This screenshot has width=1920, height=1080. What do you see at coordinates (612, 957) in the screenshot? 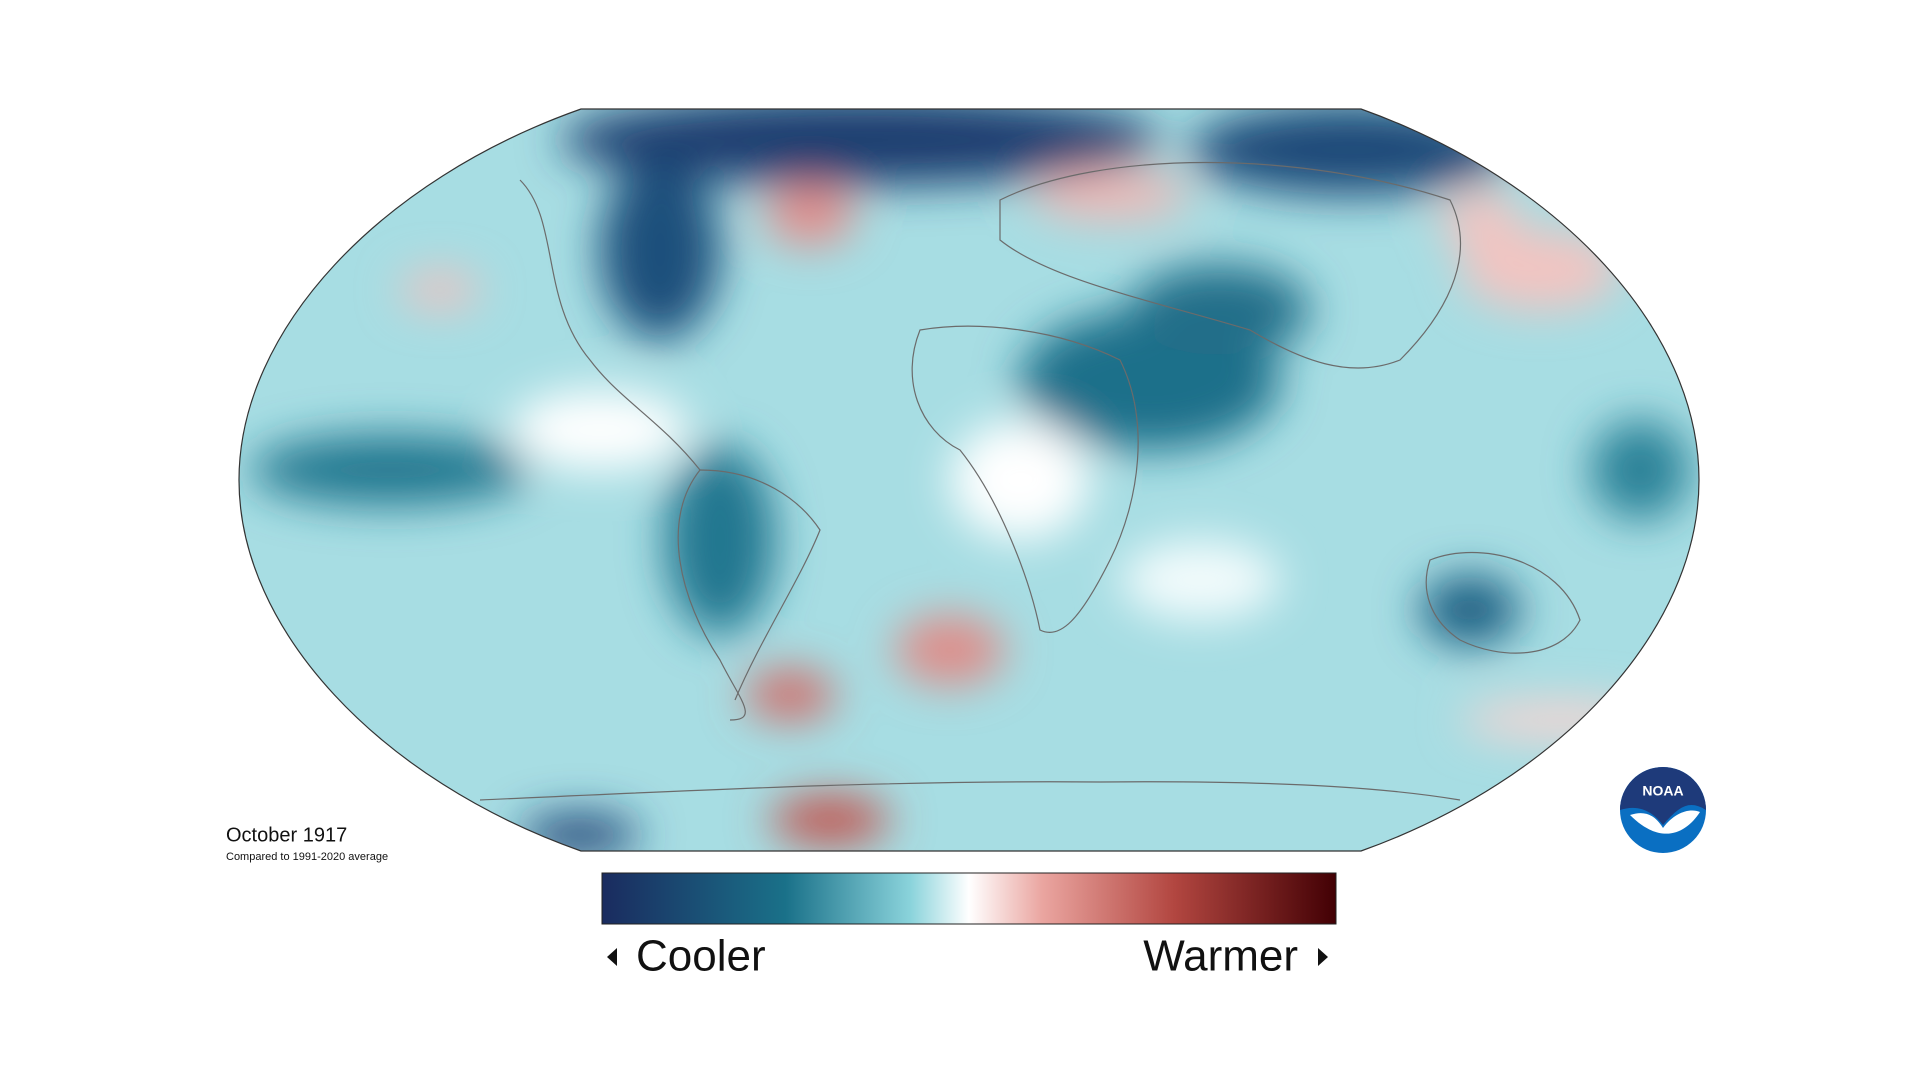
I see `left-arrow` at bounding box center [612, 957].